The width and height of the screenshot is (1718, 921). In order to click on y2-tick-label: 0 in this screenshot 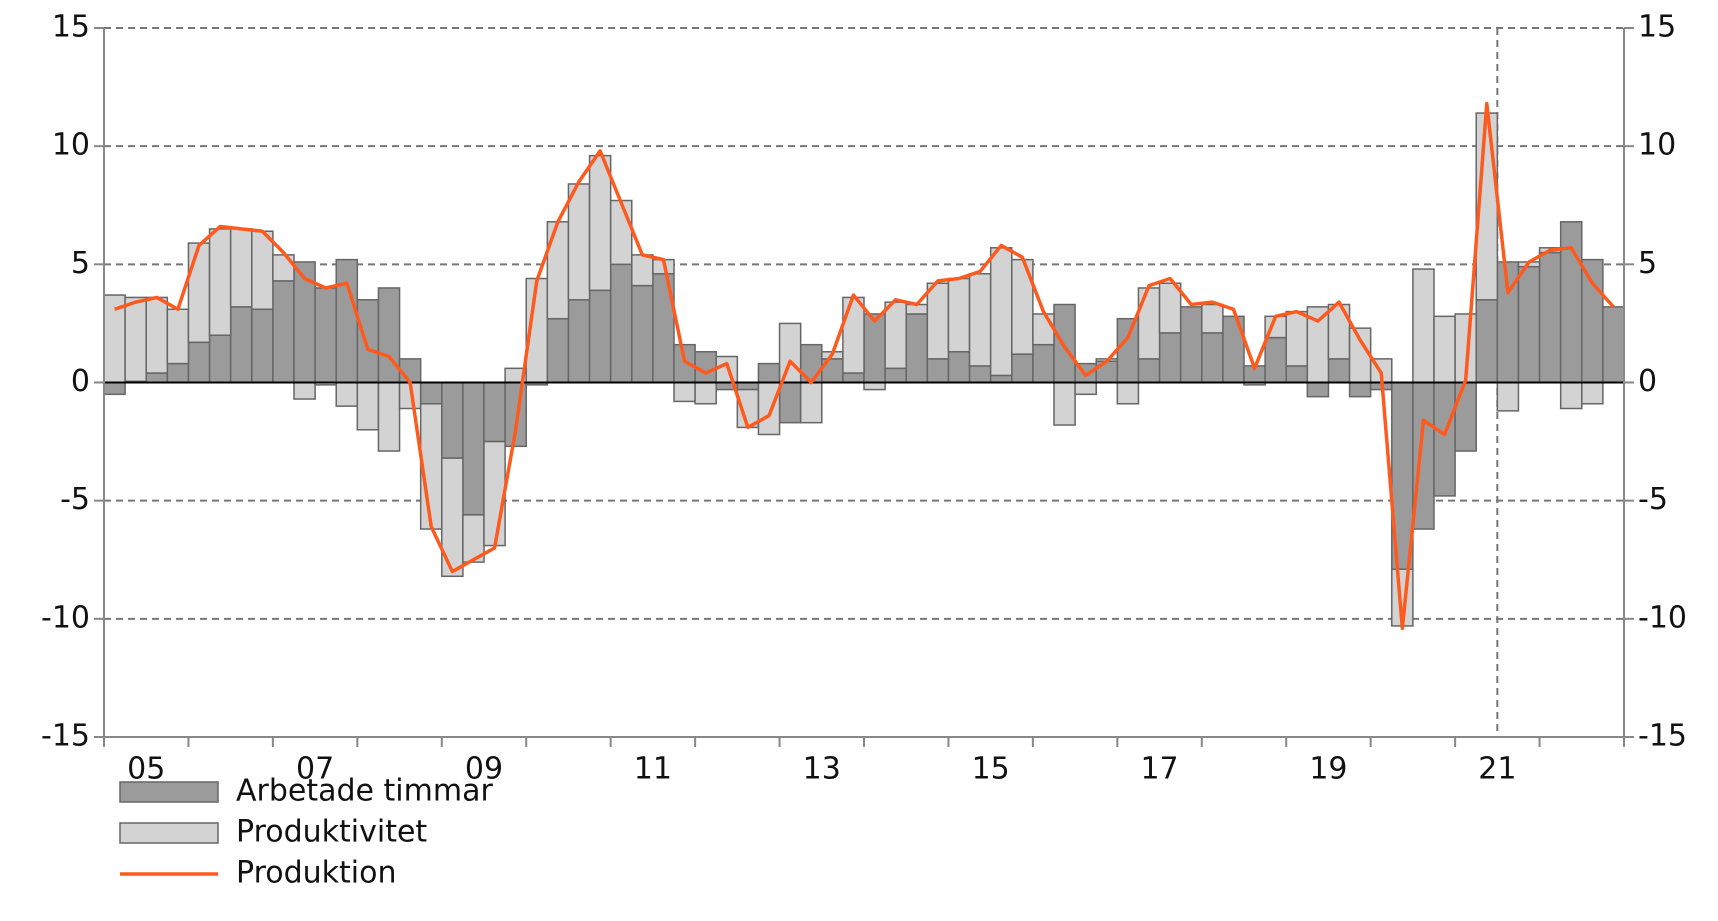, I will do `click(1647, 381)`.